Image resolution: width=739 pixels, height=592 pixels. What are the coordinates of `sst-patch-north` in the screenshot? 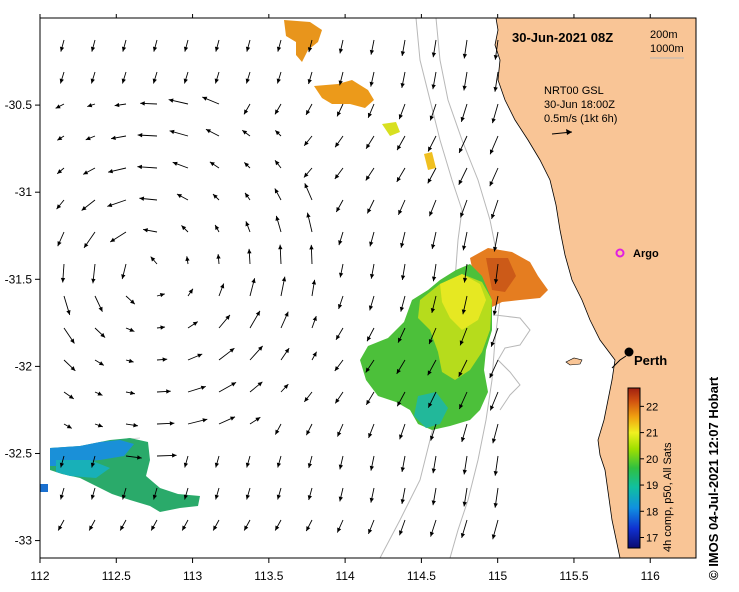 It's located at (303, 41).